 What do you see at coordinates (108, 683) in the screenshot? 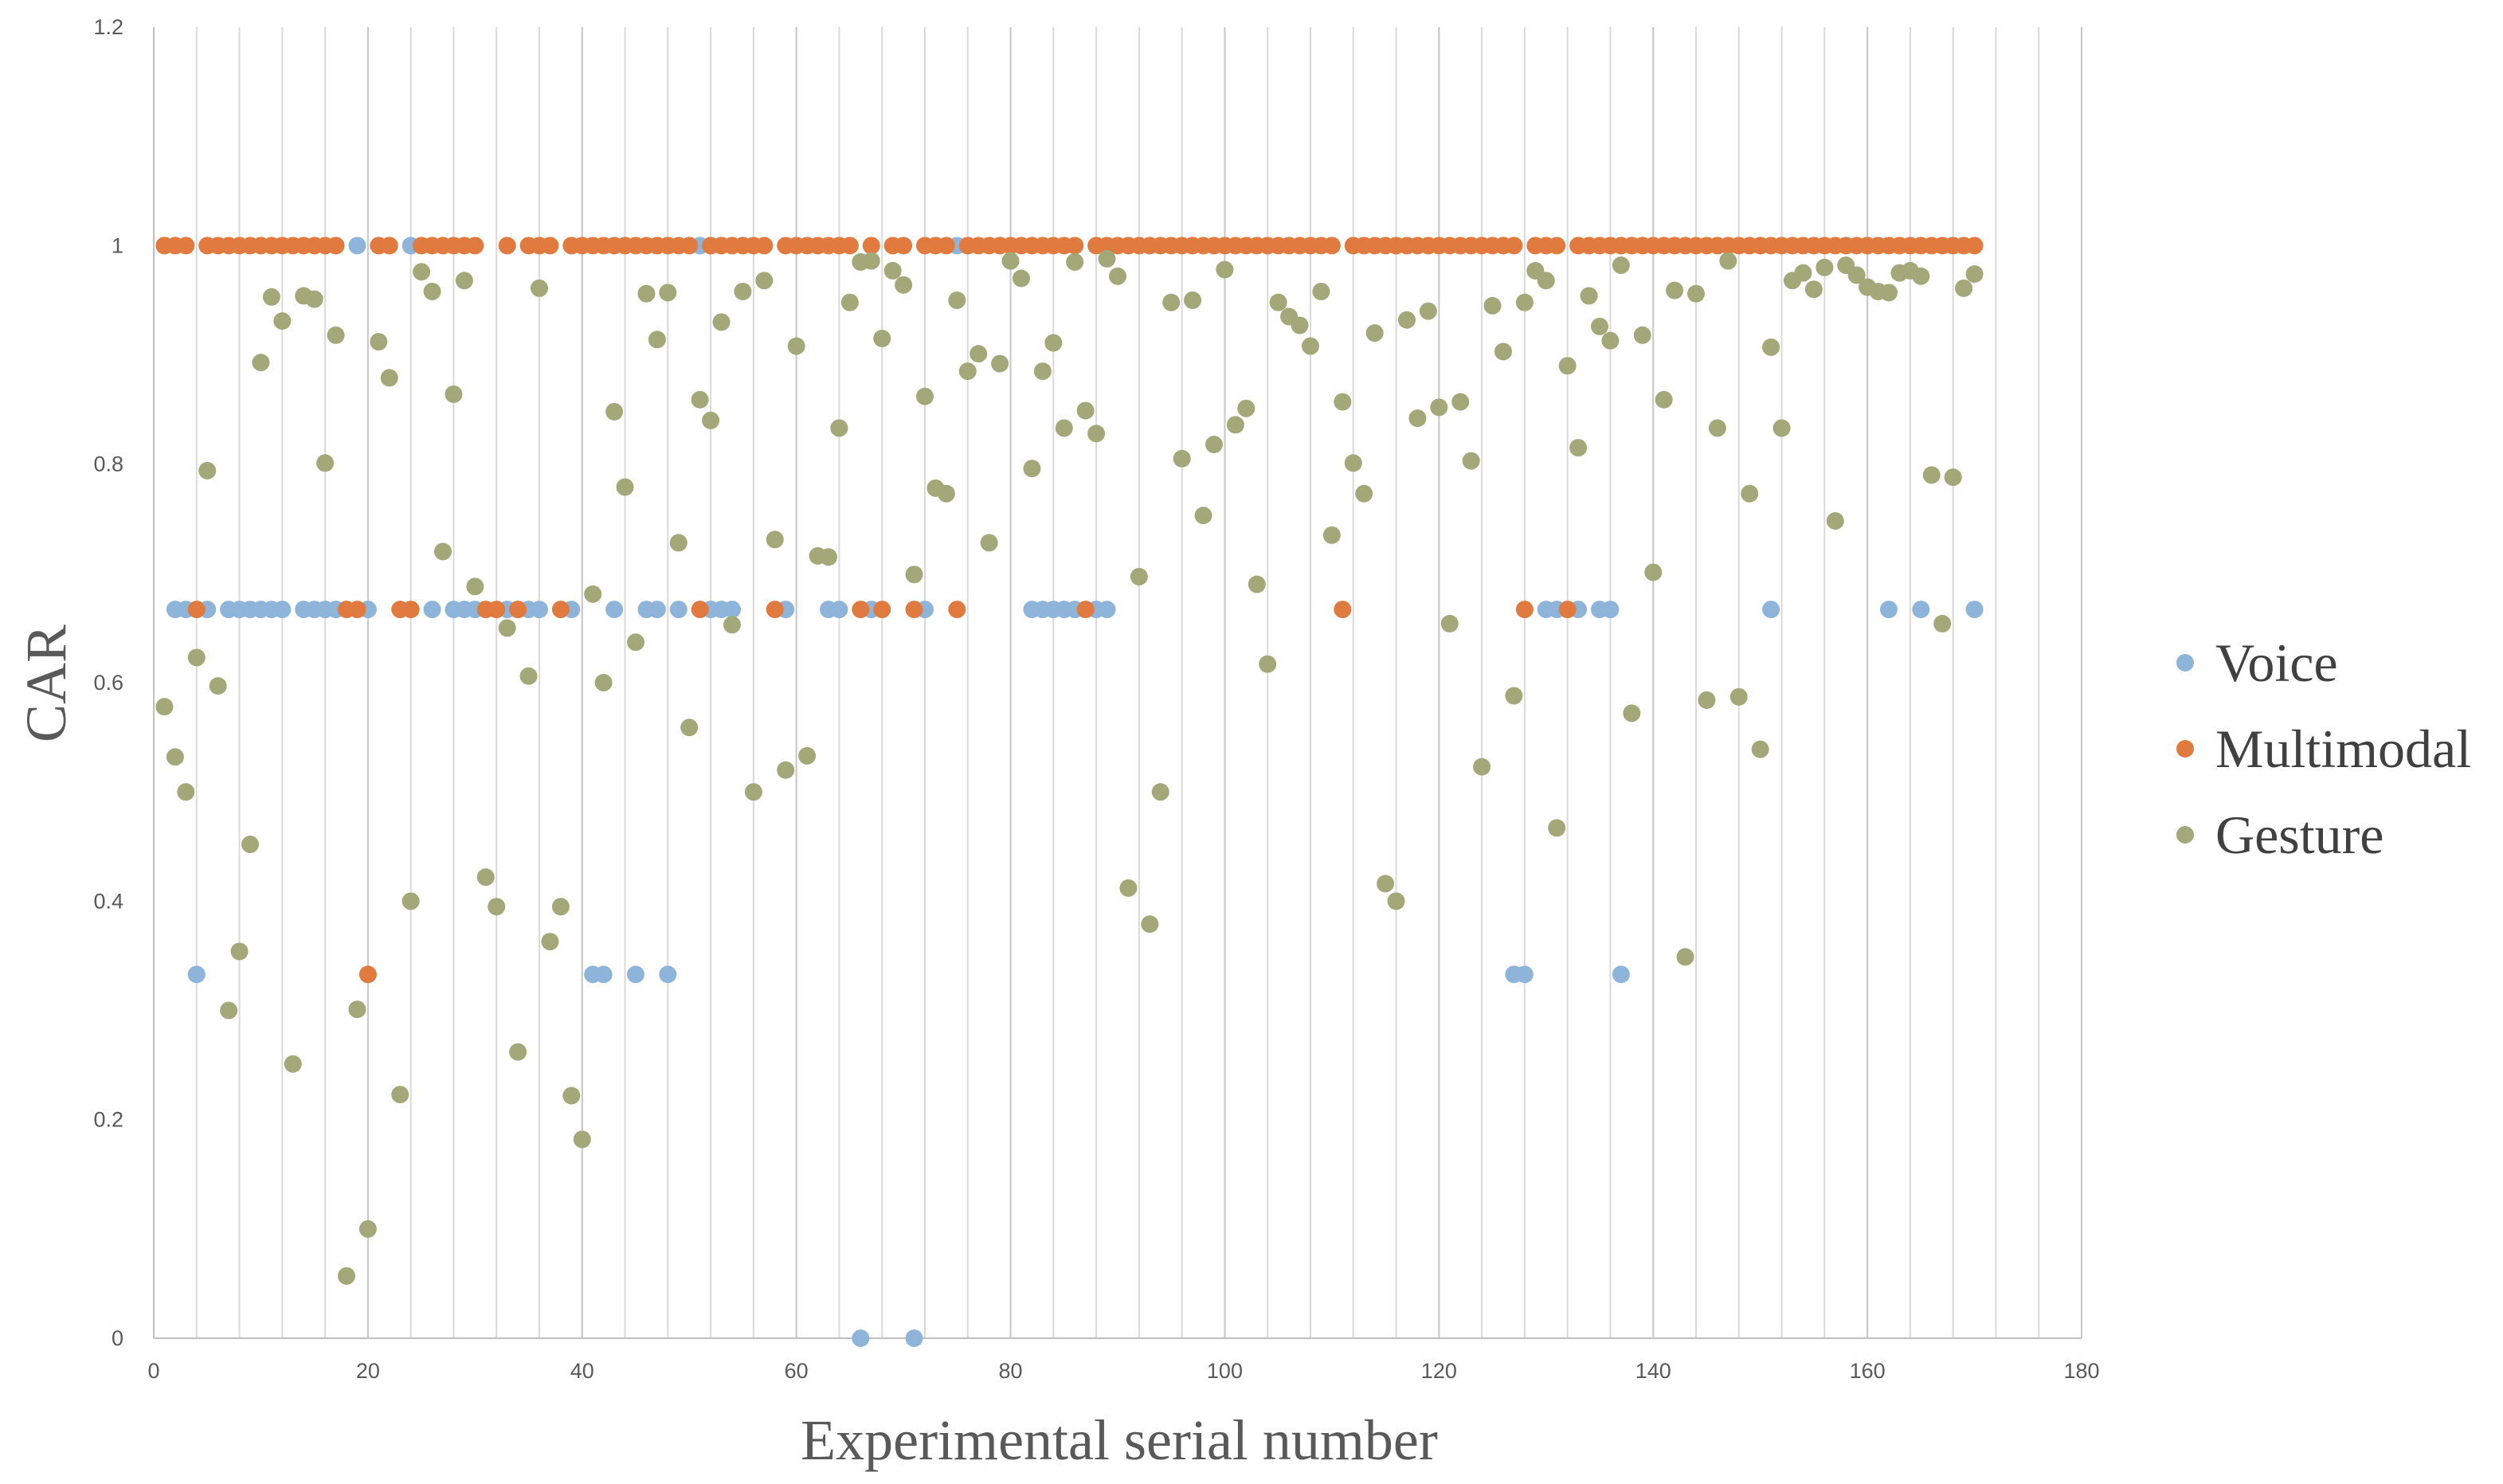
I see `y-tick-label: 0.6` at bounding box center [108, 683].